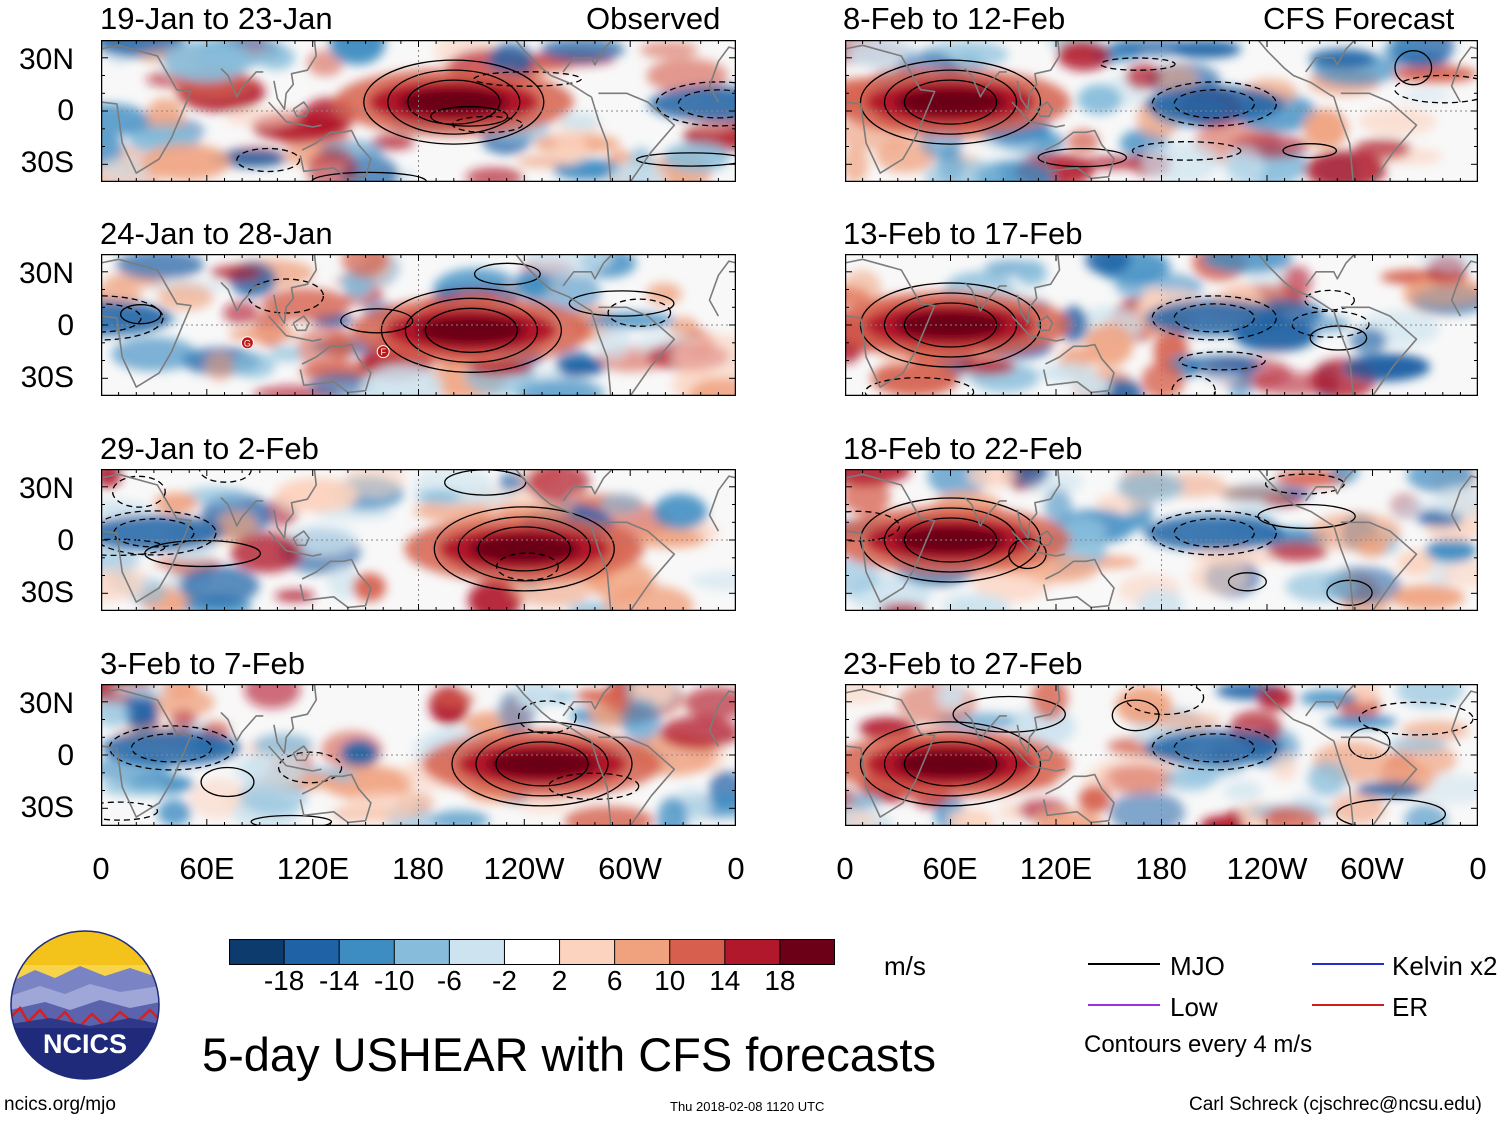 This screenshot has height=1121, width=1510. What do you see at coordinates (1330, 485) in the screenshot?
I see `coast-gulf` at bounding box center [1330, 485].